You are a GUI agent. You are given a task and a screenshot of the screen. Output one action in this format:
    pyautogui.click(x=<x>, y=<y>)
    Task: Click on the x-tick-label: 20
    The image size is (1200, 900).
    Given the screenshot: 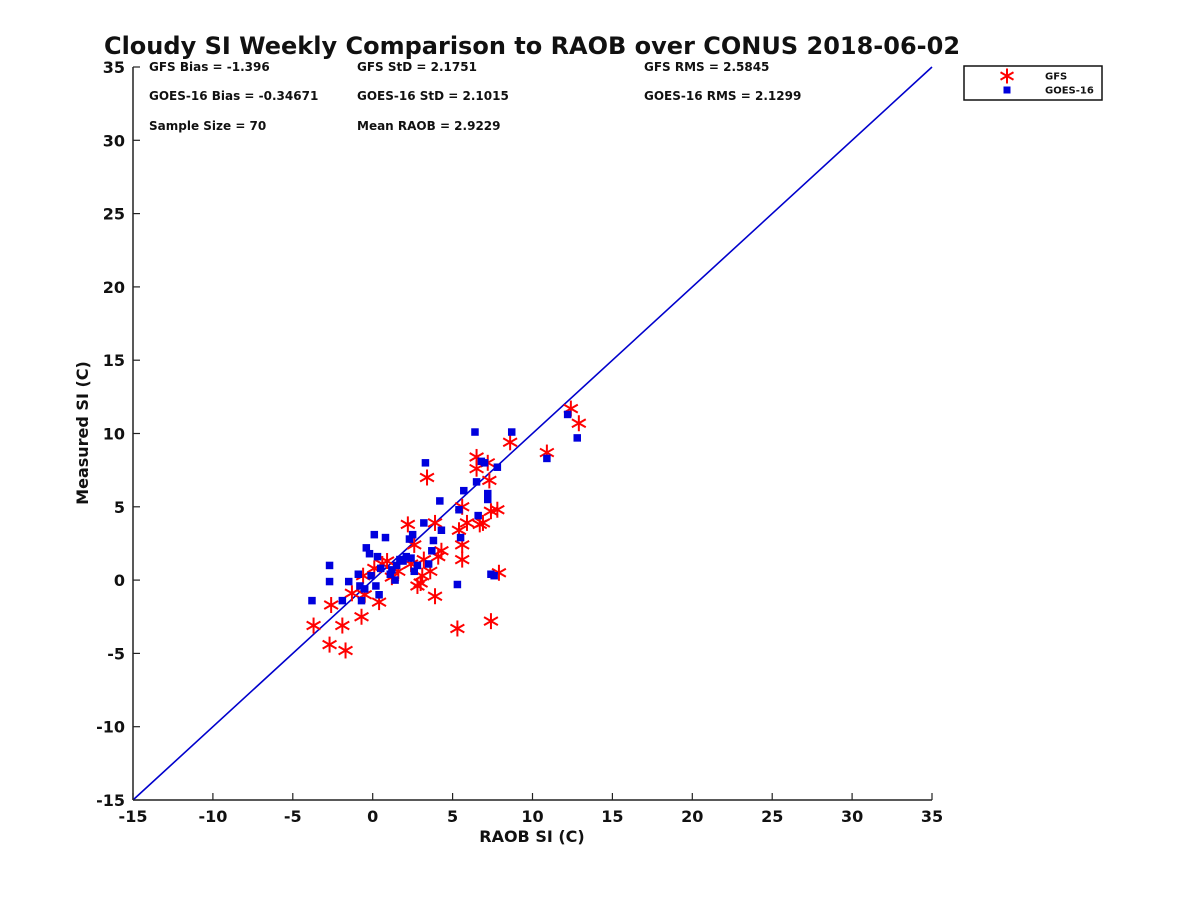 What is the action you would take?
    pyautogui.click(x=692, y=816)
    